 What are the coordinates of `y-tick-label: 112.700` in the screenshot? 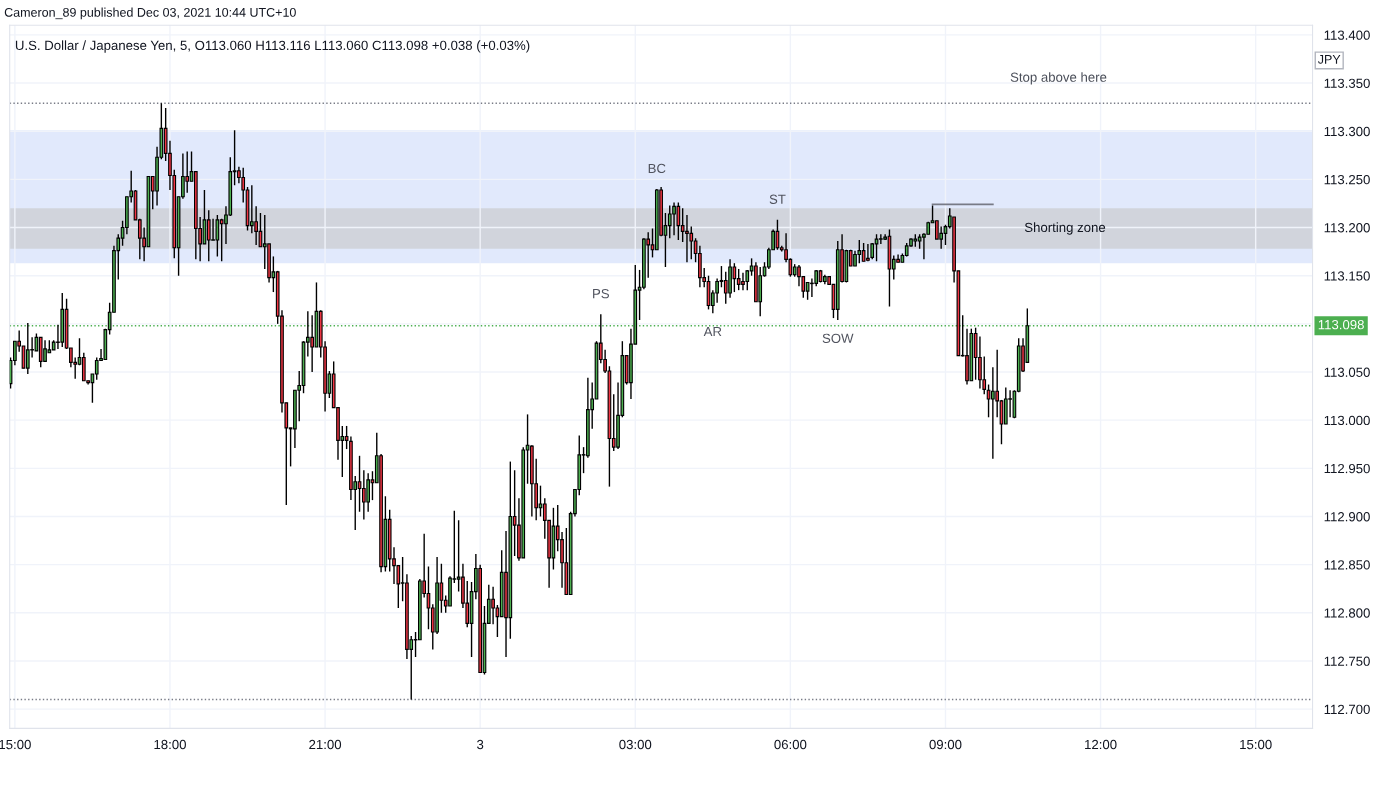 It's located at (1347, 709).